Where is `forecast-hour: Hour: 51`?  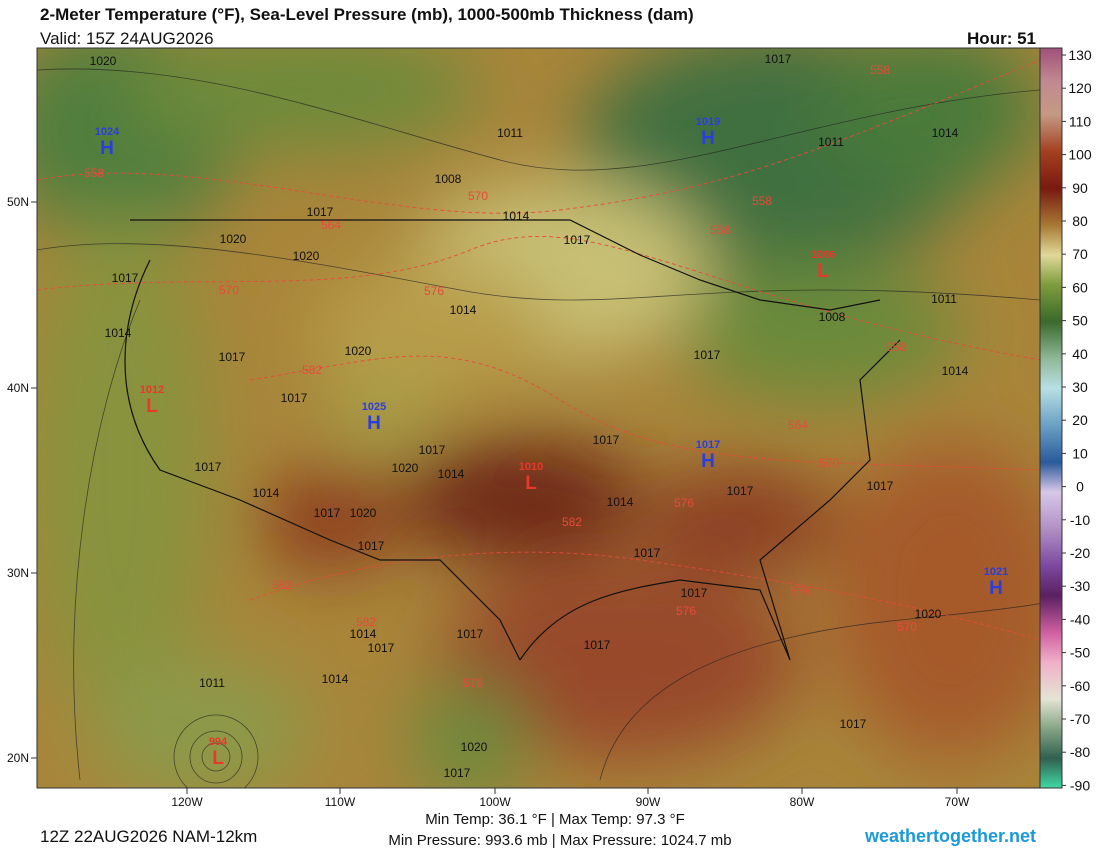 forecast-hour: Hour: 51 is located at coordinates (1001, 38).